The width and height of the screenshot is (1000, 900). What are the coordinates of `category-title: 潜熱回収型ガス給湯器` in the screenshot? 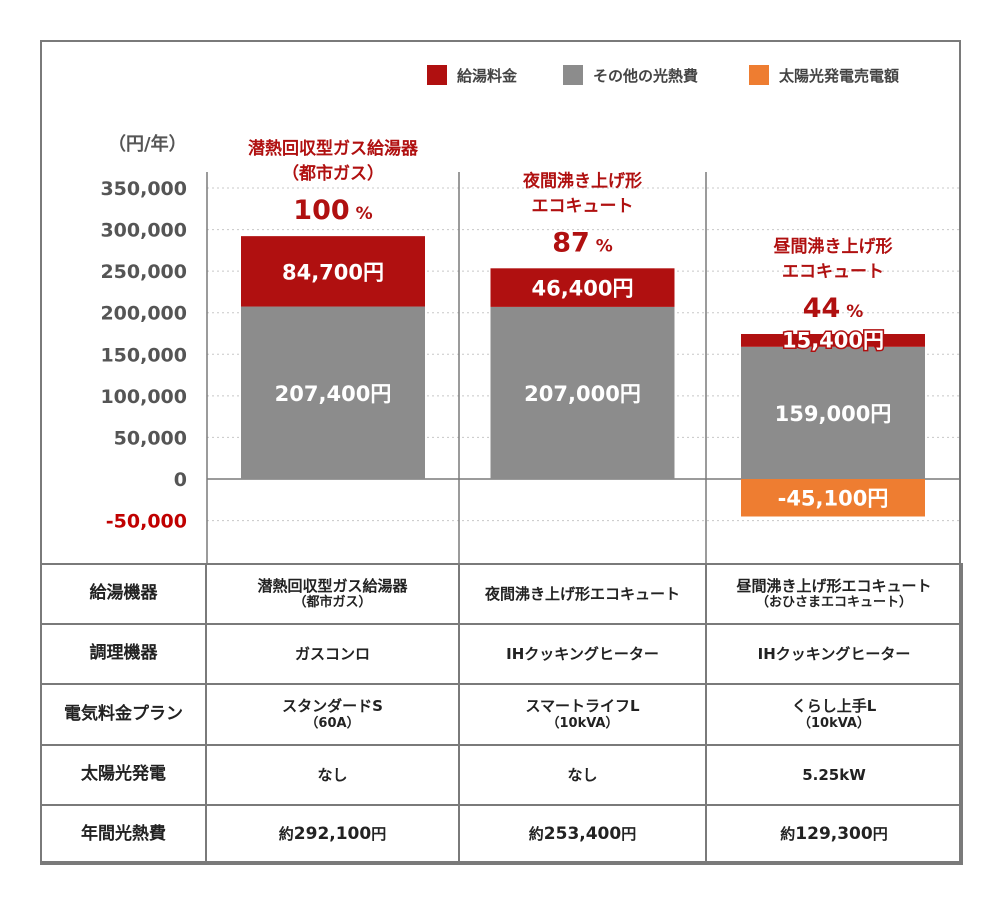 It's located at (333, 148).